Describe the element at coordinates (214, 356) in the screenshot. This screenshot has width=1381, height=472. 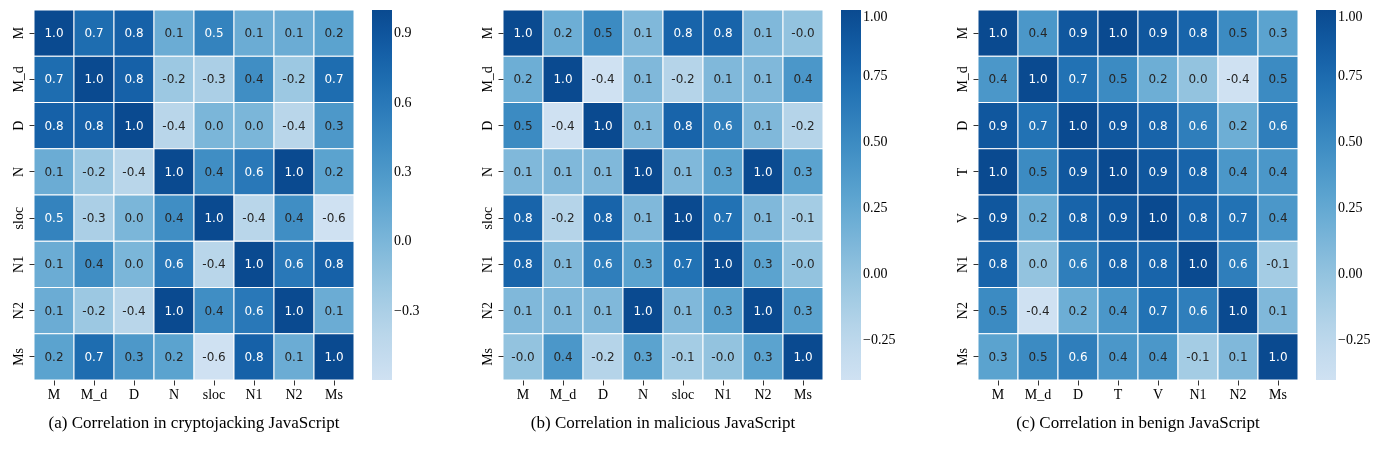
I see `data-label: -0.6` at that location.